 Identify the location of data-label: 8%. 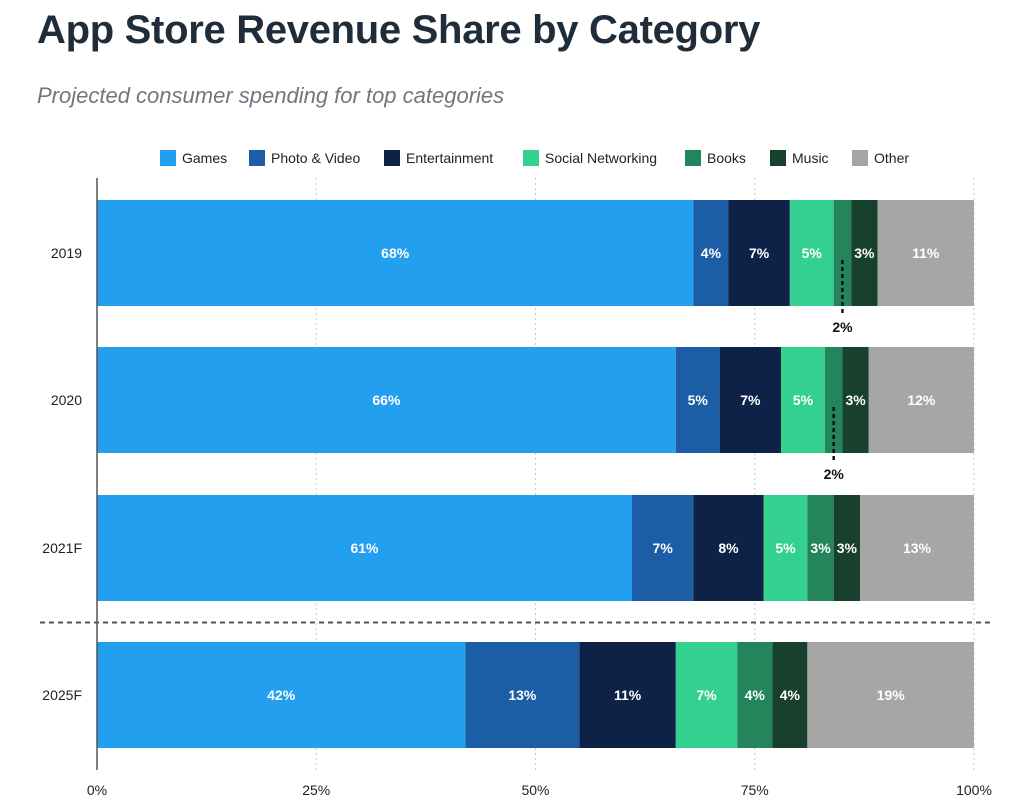
(728, 548).